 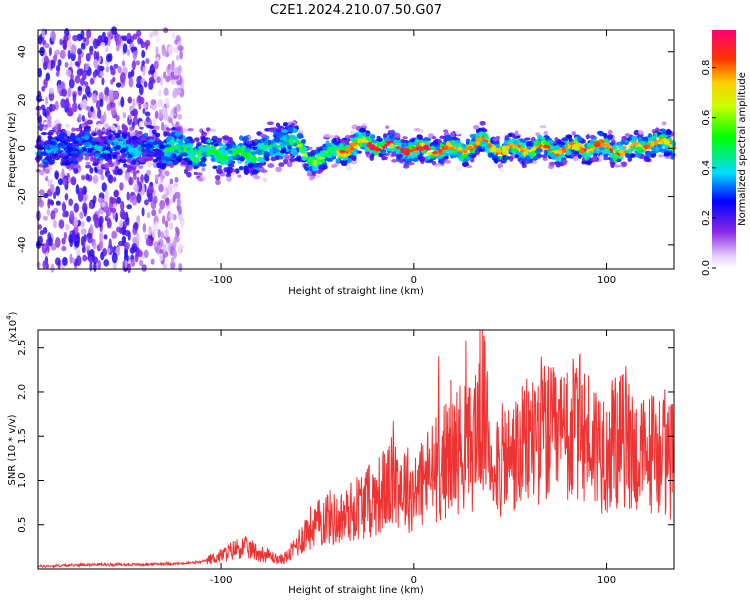 I want to click on snr-x-axis-label: Height of straight line (km), so click(x=356, y=590).